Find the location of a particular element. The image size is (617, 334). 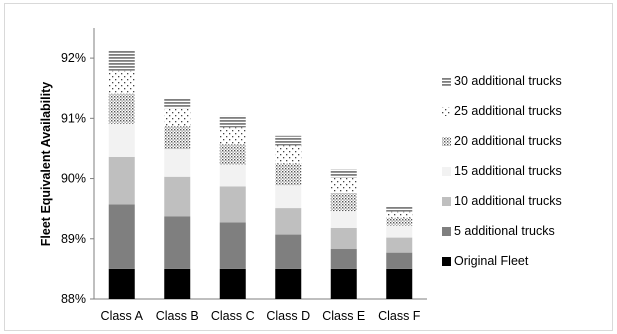

y-tick-label: 92% is located at coordinates (73, 58).